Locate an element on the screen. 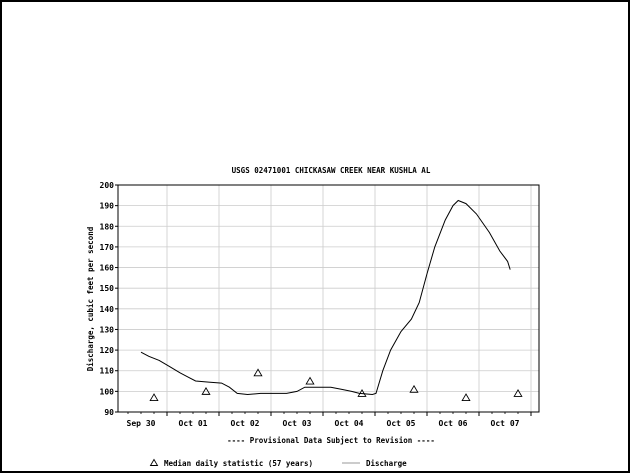  y-axis-label: Discharge, cubic feet per second is located at coordinates (90, 299).